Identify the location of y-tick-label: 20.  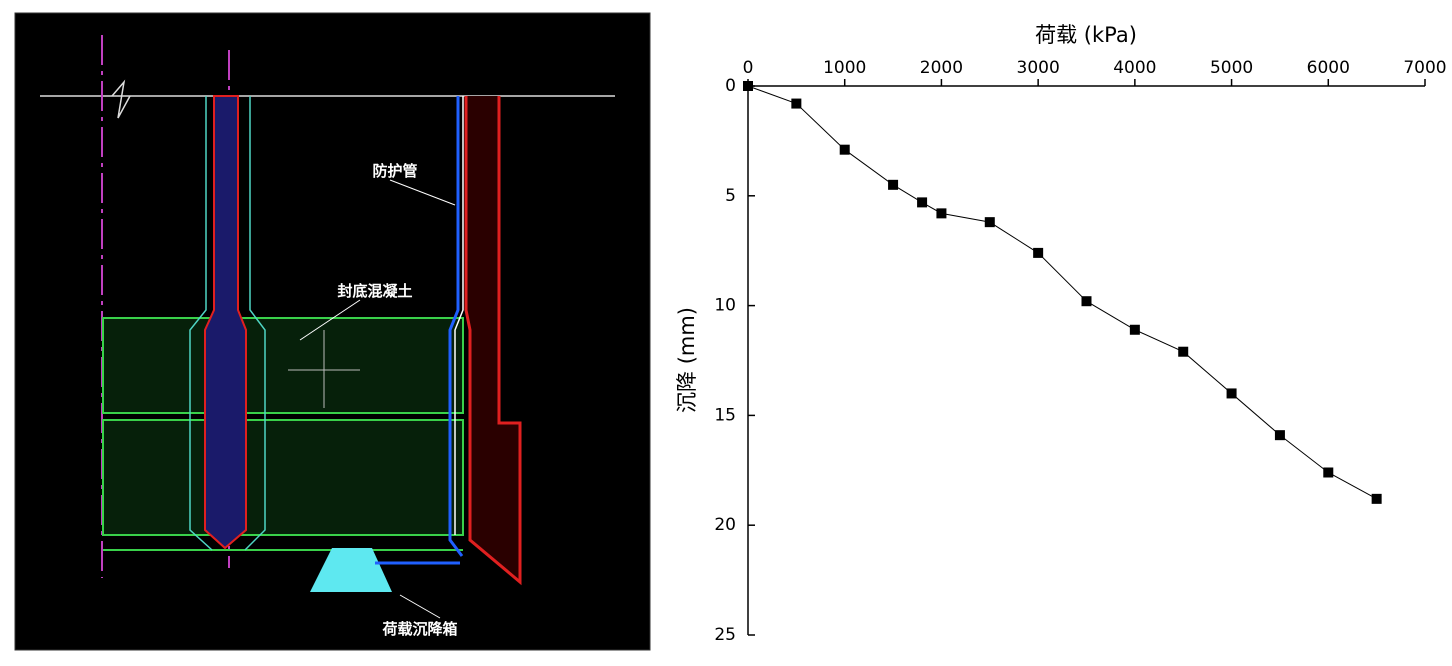
(725, 525).